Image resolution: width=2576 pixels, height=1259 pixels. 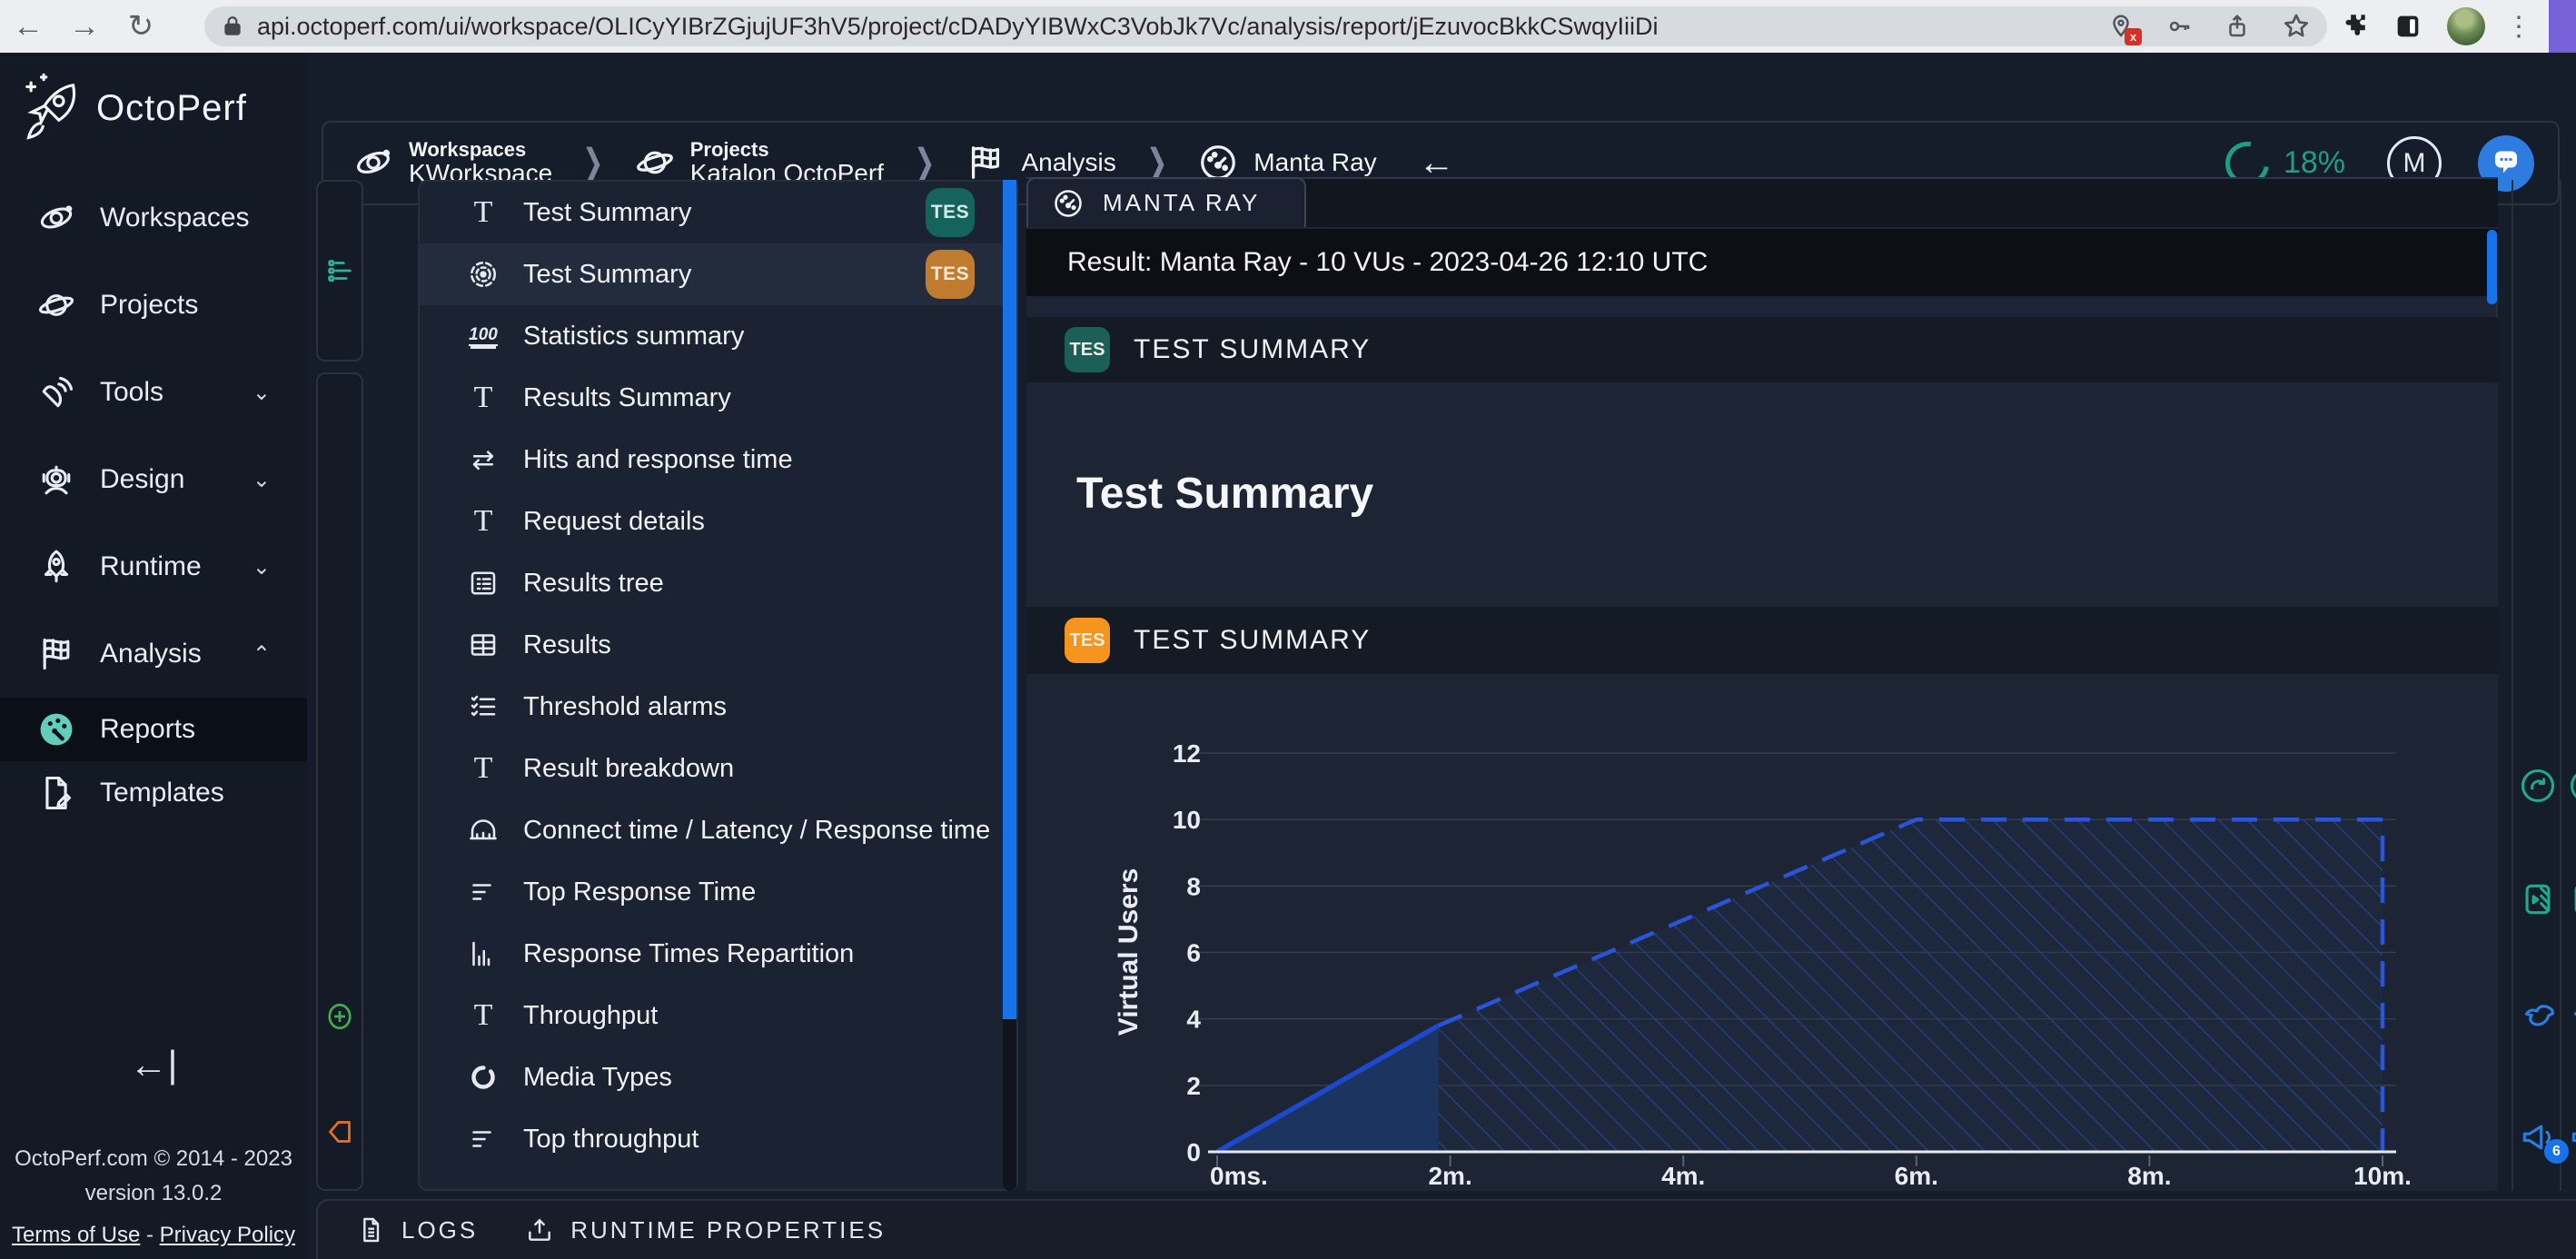 I want to click on menu-item-result-breakdown: T Result breakdown, so click(x=718, y=768).